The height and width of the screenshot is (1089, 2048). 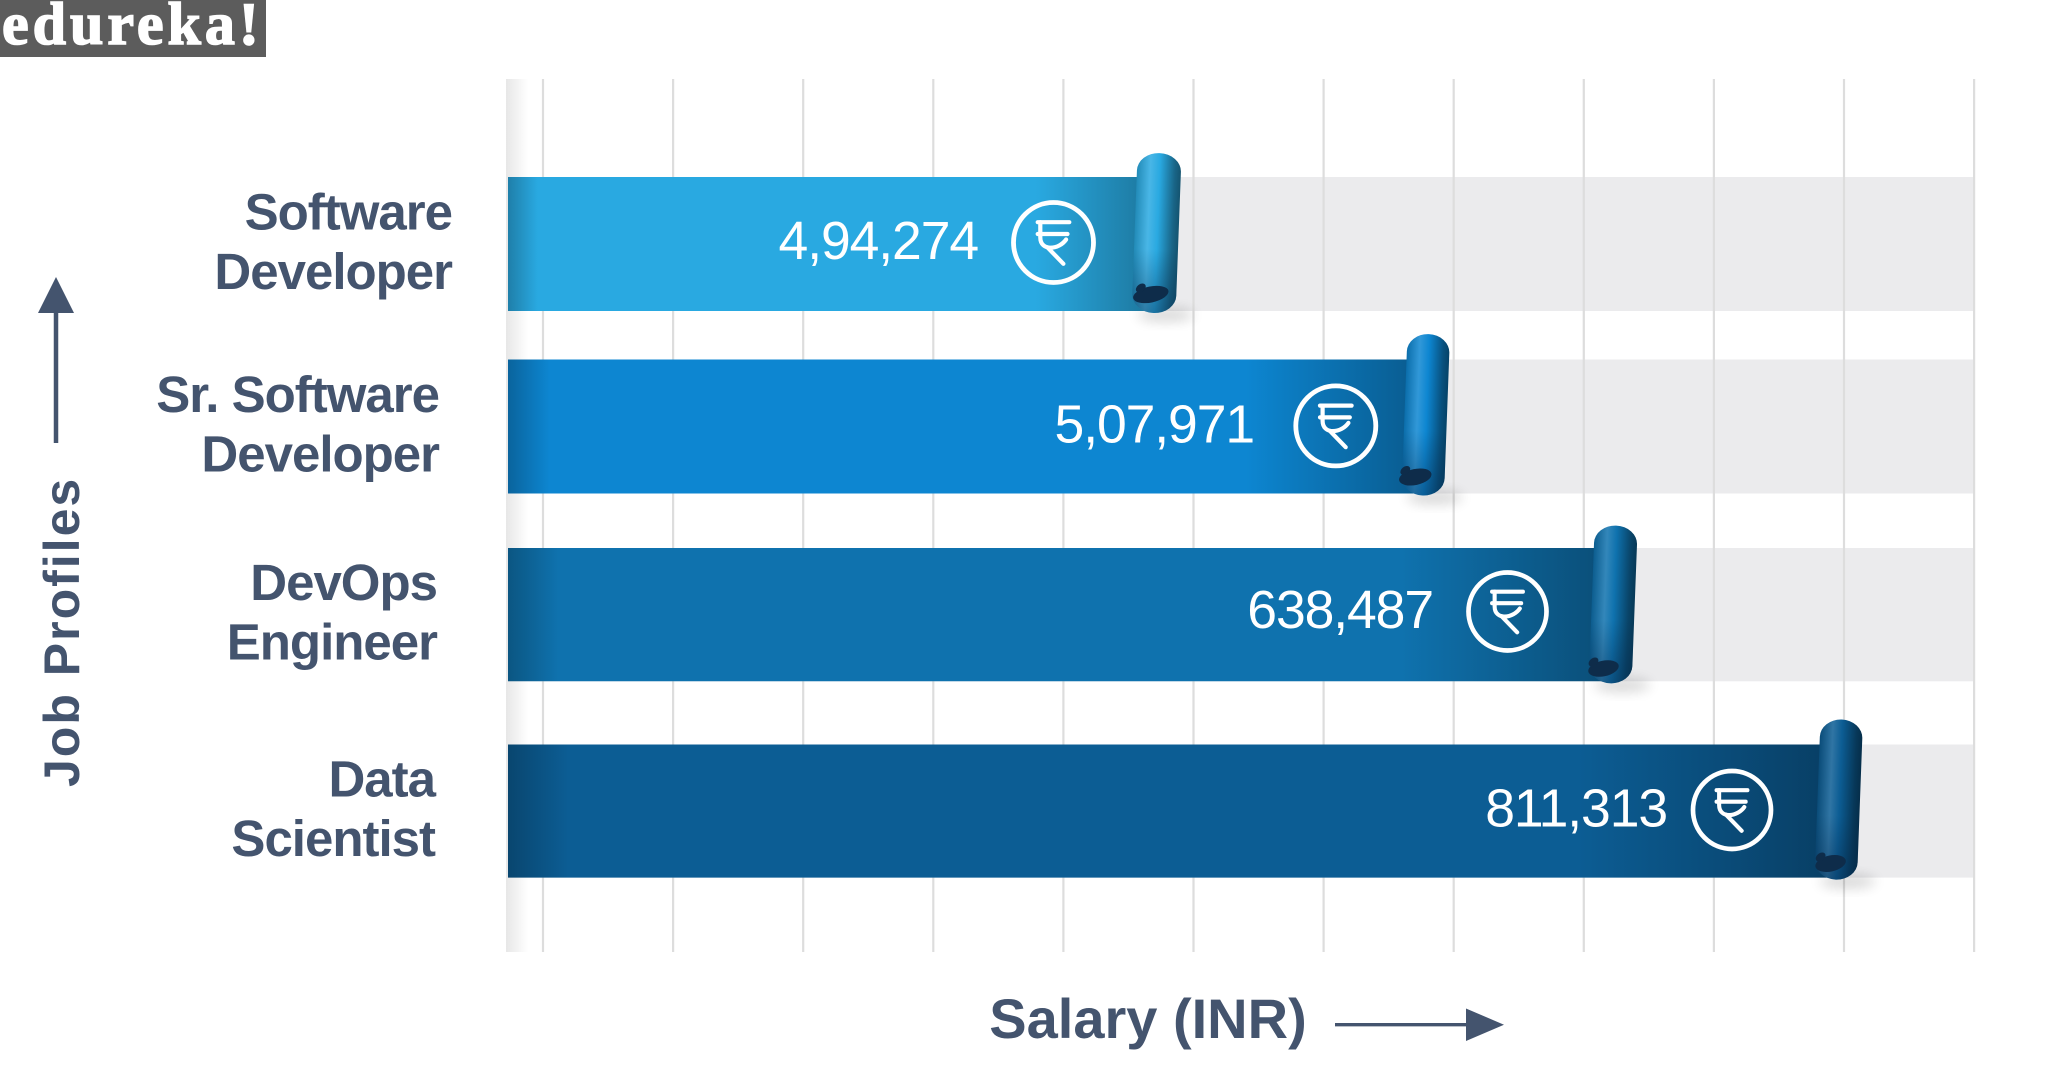 I want to click on svg-text: Software, so click(x=348, y=212).